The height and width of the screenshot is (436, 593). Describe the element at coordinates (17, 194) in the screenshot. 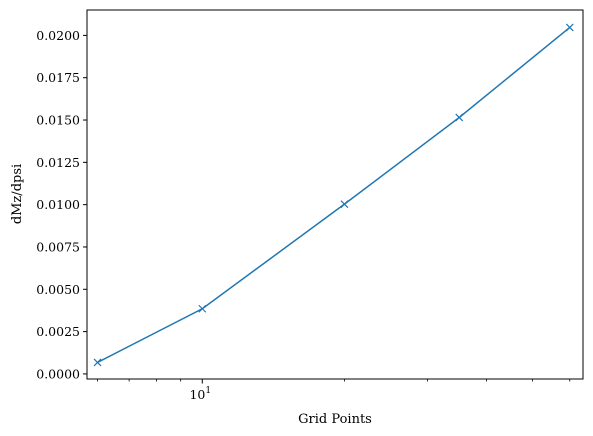

I see `y-axis-label: dMz/dpsi` at that location.